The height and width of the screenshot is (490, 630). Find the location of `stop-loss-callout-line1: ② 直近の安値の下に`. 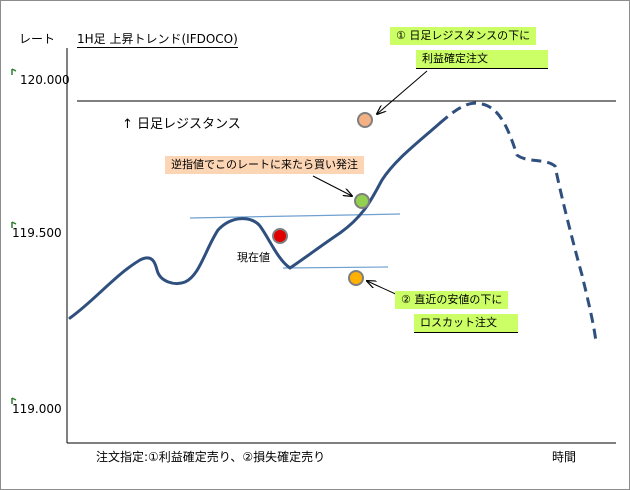

stop-loss-callout-line1: ② 直近の安値の下に is located at coordinates (452, 300).